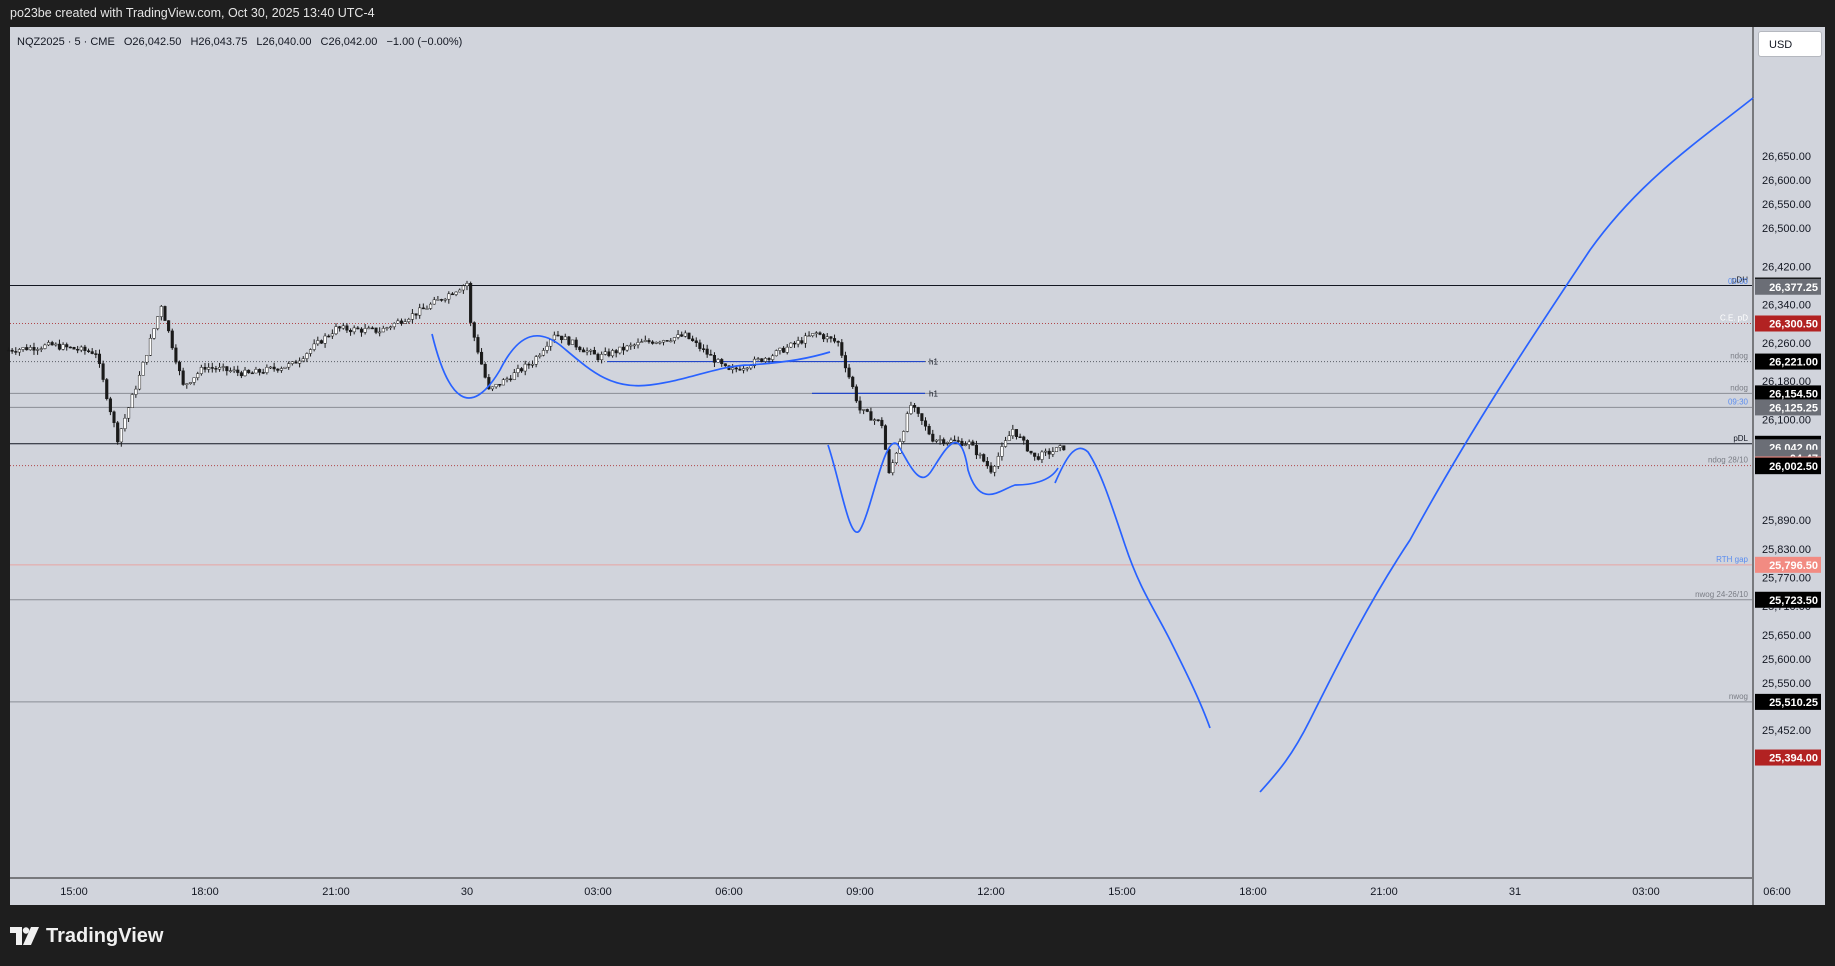  I want to click on price-label-text: 26,002.50, so click(1793, 467).